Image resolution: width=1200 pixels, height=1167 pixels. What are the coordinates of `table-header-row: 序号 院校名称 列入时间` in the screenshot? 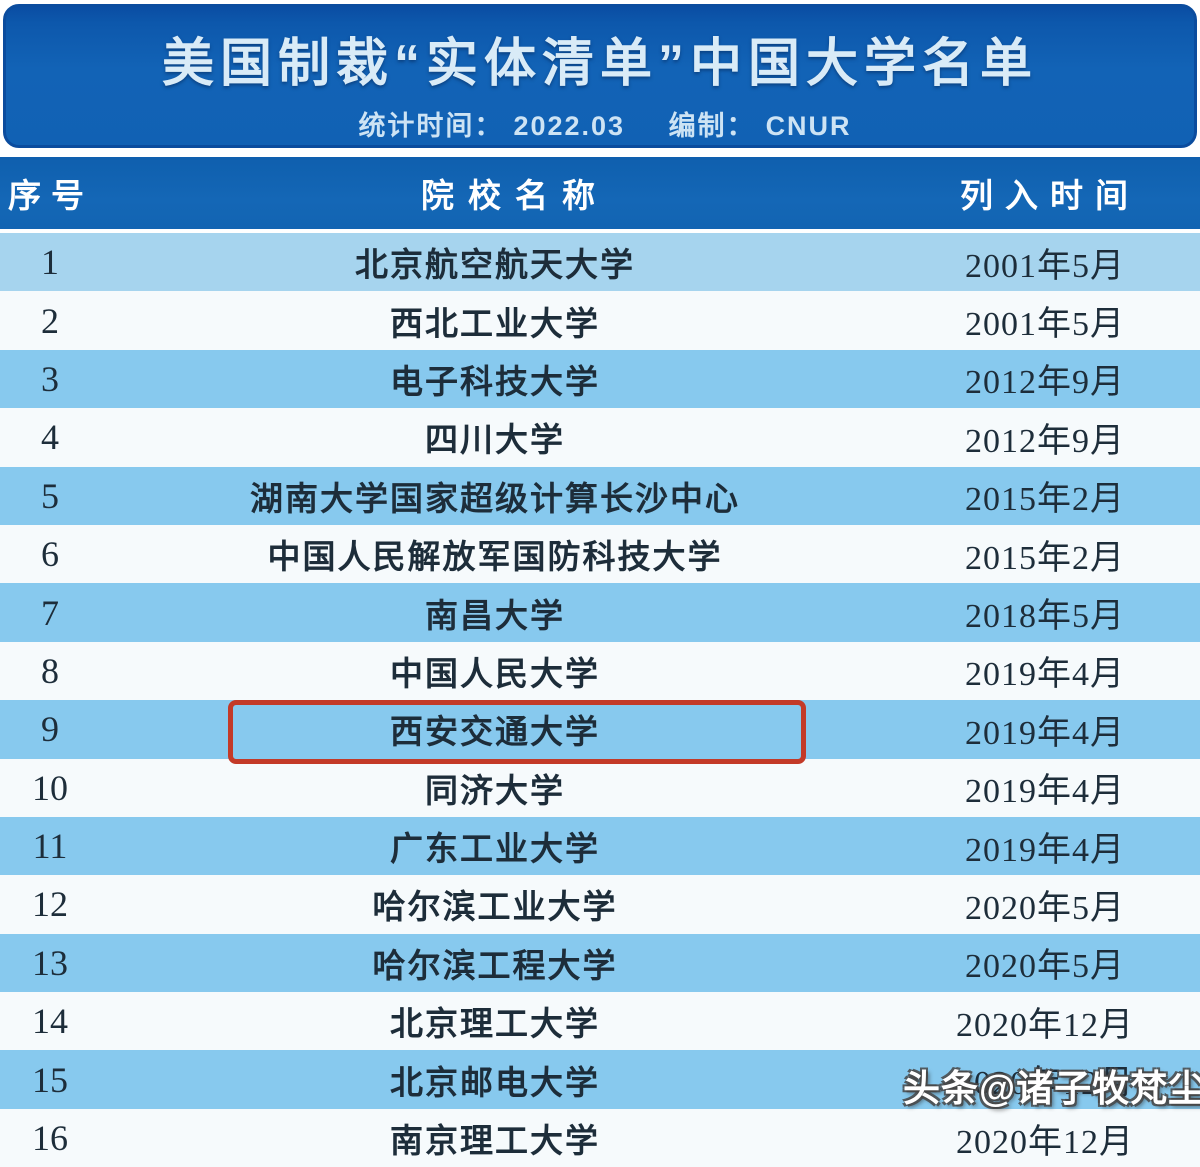 It's located at (600, 193).